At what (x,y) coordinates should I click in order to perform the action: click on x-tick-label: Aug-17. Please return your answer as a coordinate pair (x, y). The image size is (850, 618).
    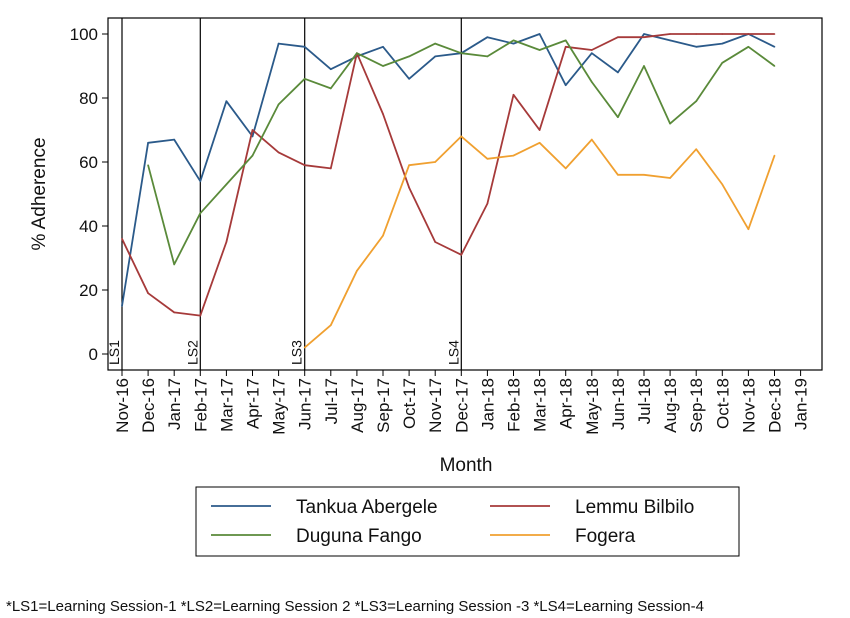
    Looking at the image, I should click on (357, 405).